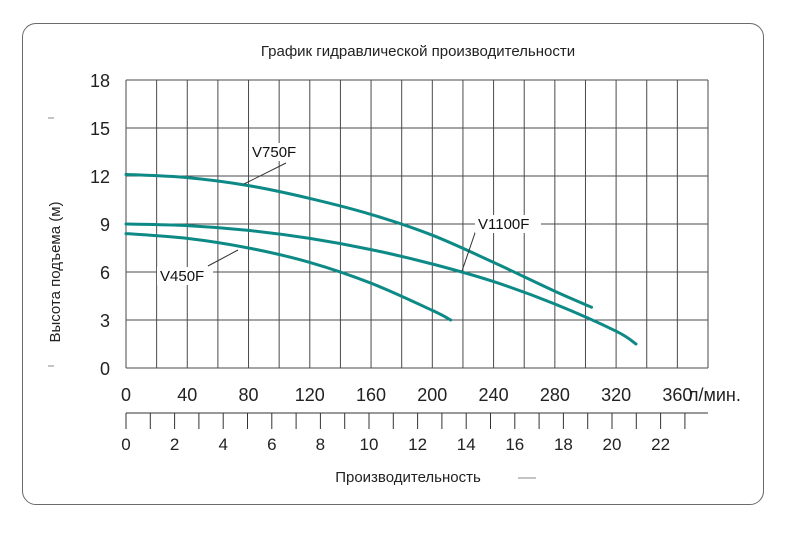 Image resolution: width=792 pixels, height=536 pixels. What do you see at coordinates (310, 395) in the screenshot?
I see `x-tick-label: 120` at bounding box center [310, 395].